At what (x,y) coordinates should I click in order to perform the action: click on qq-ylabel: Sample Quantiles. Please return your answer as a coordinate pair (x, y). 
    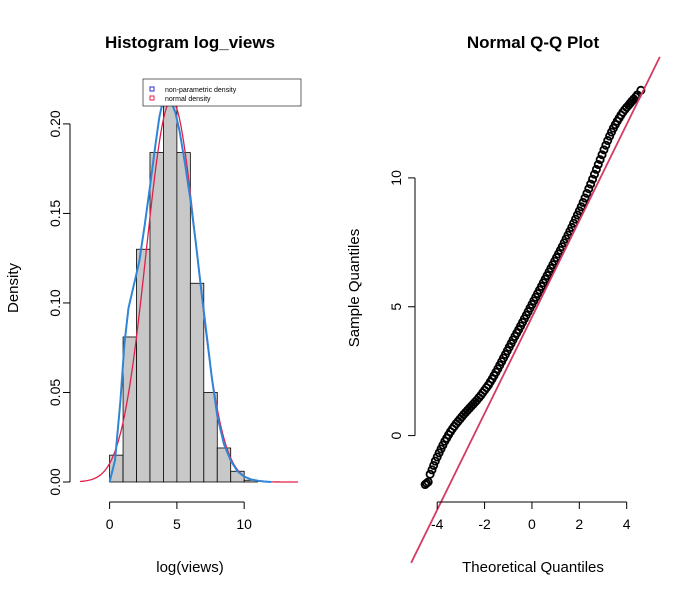
    Looking at the image, I should click on (354, 288).